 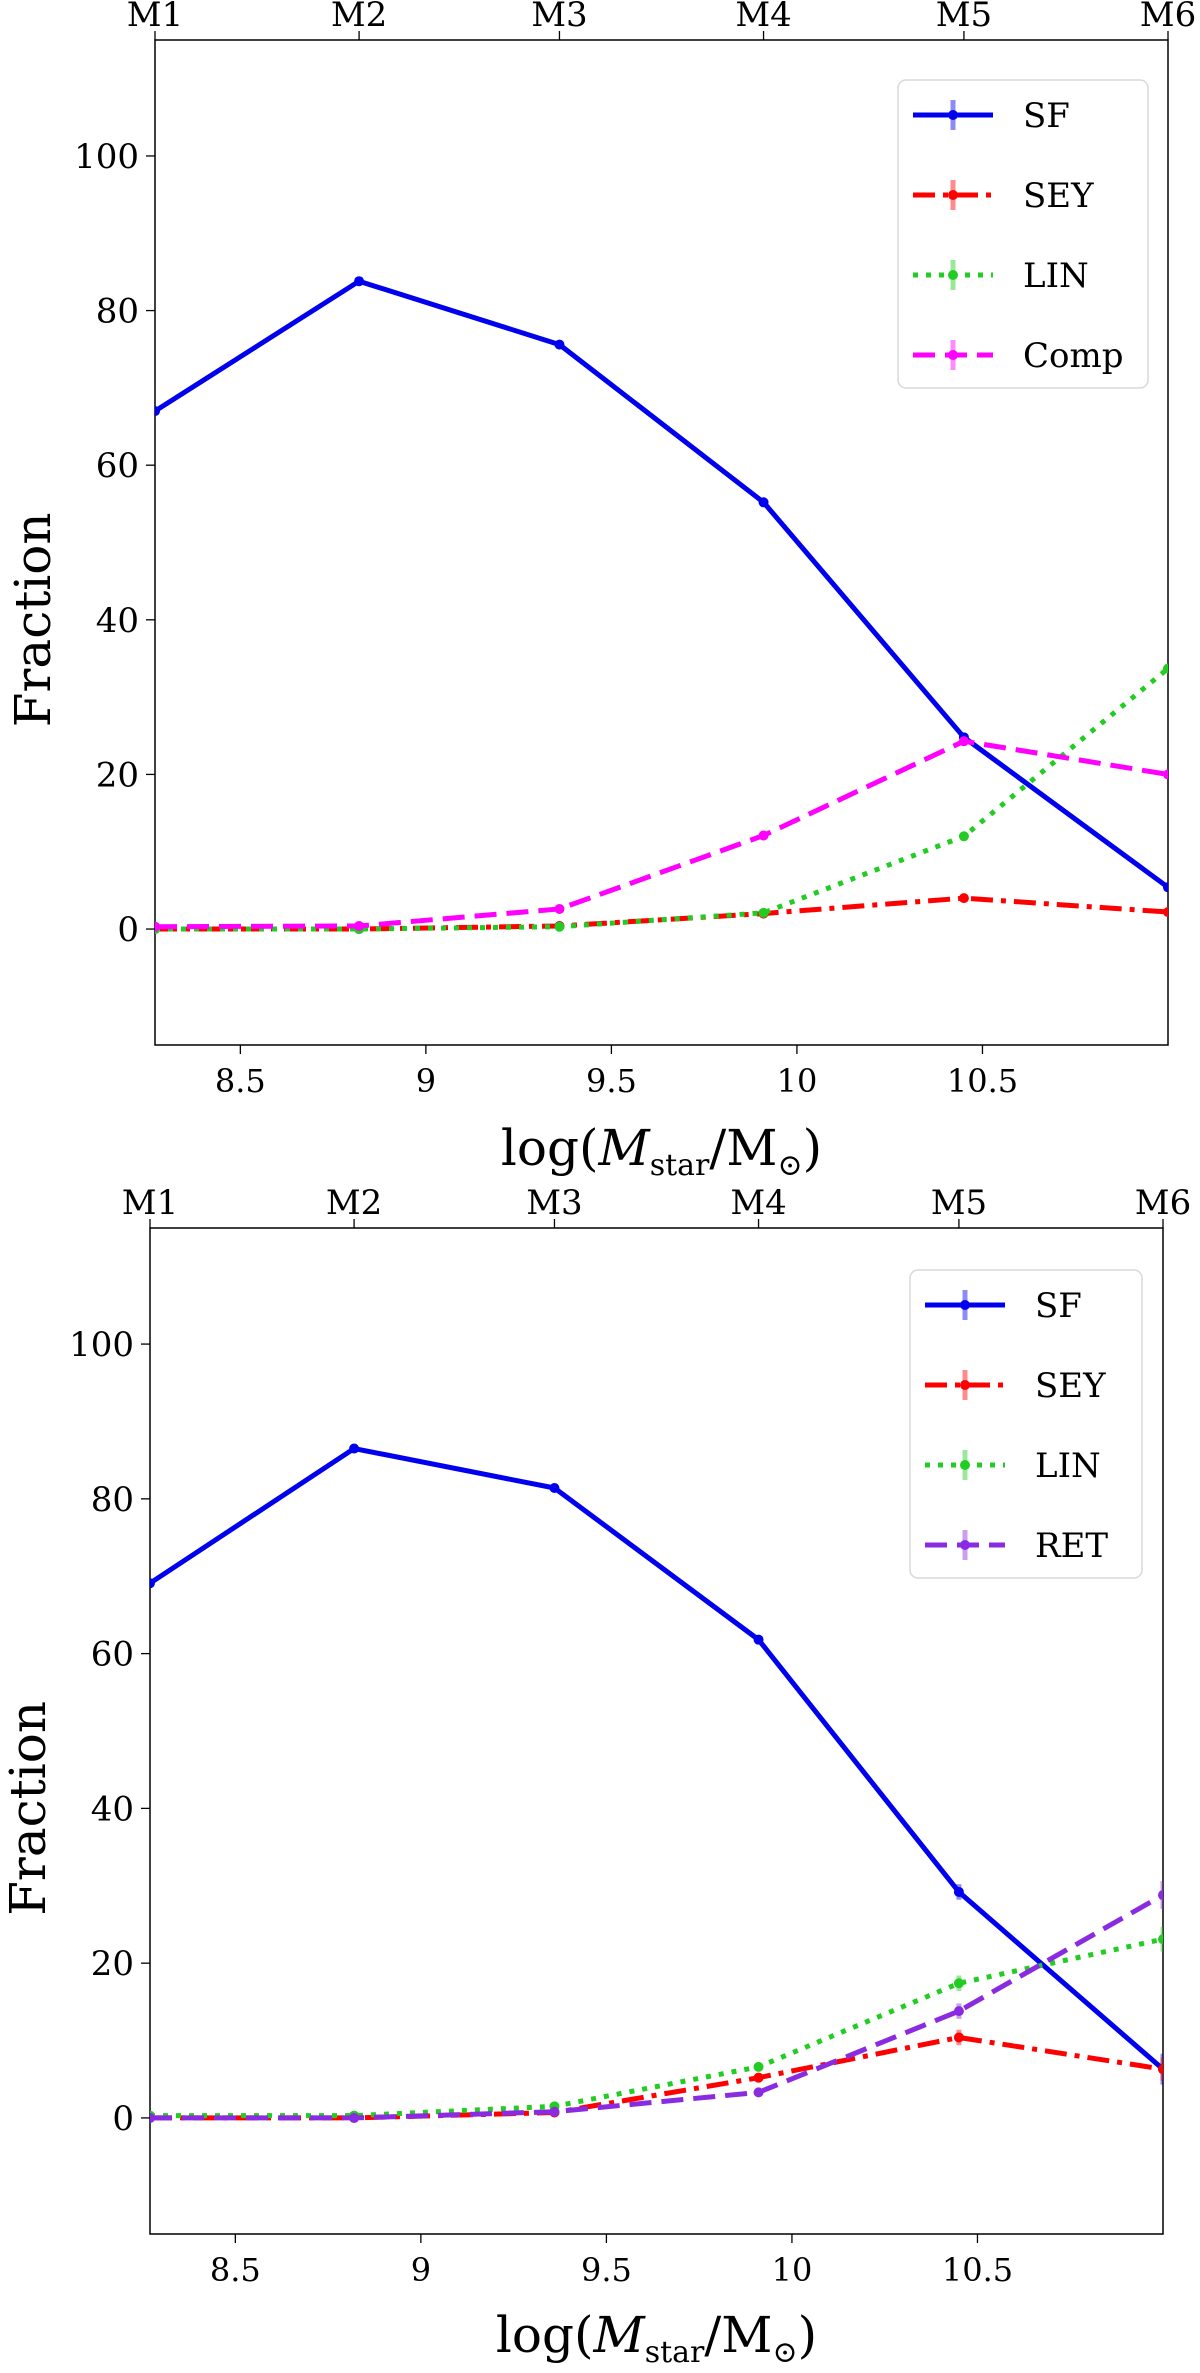 I want to click on x-axis-label-prefix: log(, so click(x=550, y=1148).